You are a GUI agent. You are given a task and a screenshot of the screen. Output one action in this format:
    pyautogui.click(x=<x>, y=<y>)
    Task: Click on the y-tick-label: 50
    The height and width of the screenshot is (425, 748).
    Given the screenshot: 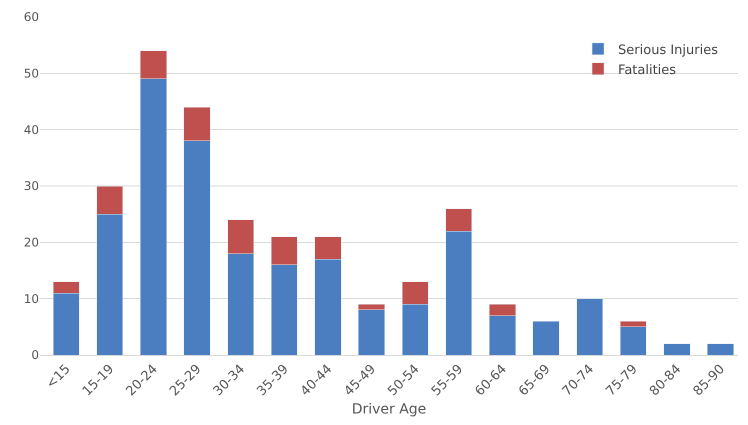 What is the action you would take?
    pyautogui.click(x=31, y=73)
    